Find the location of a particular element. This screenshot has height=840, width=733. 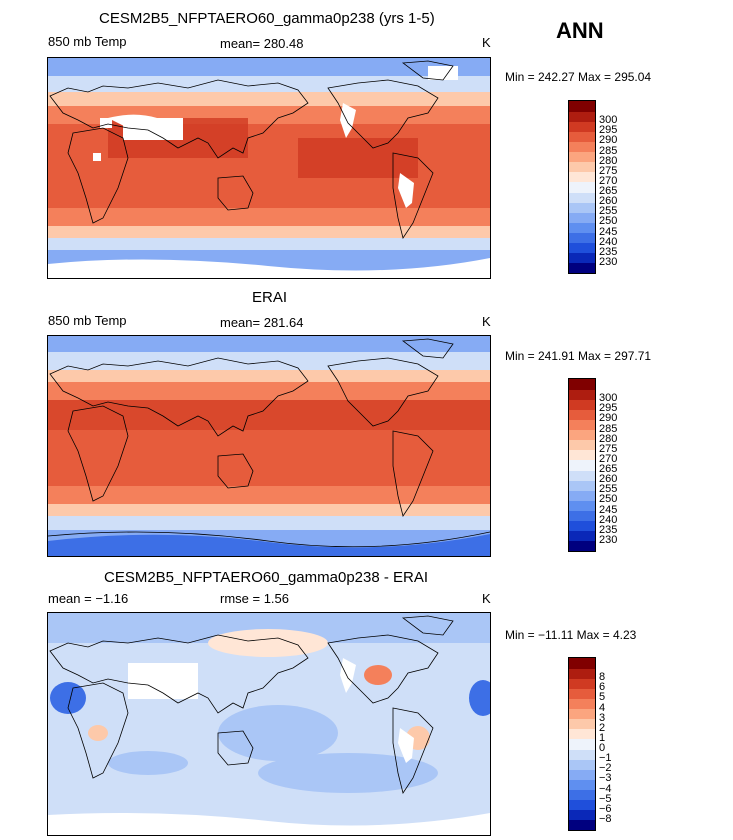

colorbar-tick-label: 1 is located at coordinates (602, 737).